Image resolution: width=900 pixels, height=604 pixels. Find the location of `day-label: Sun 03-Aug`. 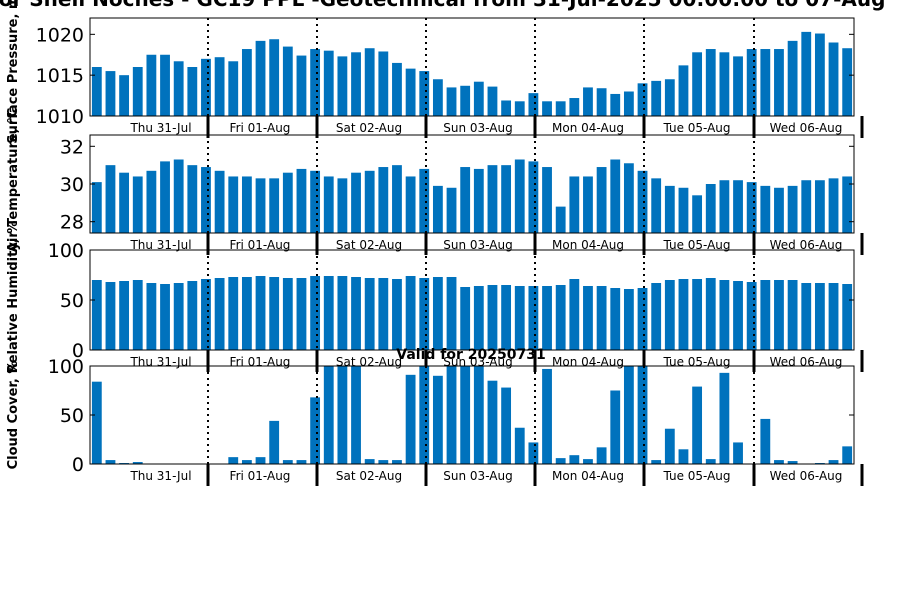

day-label: Sun 03-Aug is located at coordinates (477, 476).